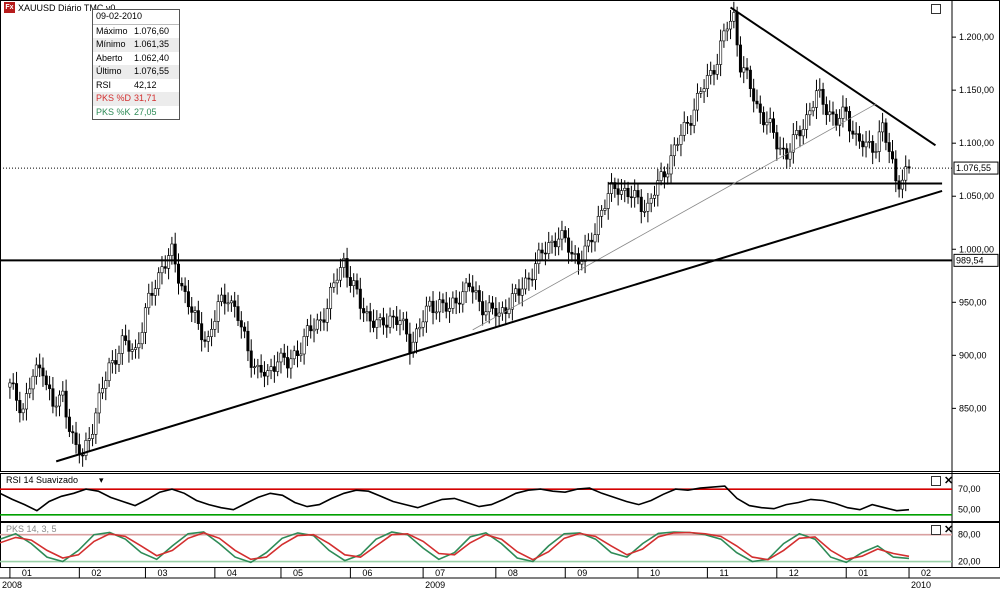  What do you see at coordinates (67, 7) in the screenshot?
I see `chart-title: XAUUSD Diário TMC v0` at bounding box center [67, 7].